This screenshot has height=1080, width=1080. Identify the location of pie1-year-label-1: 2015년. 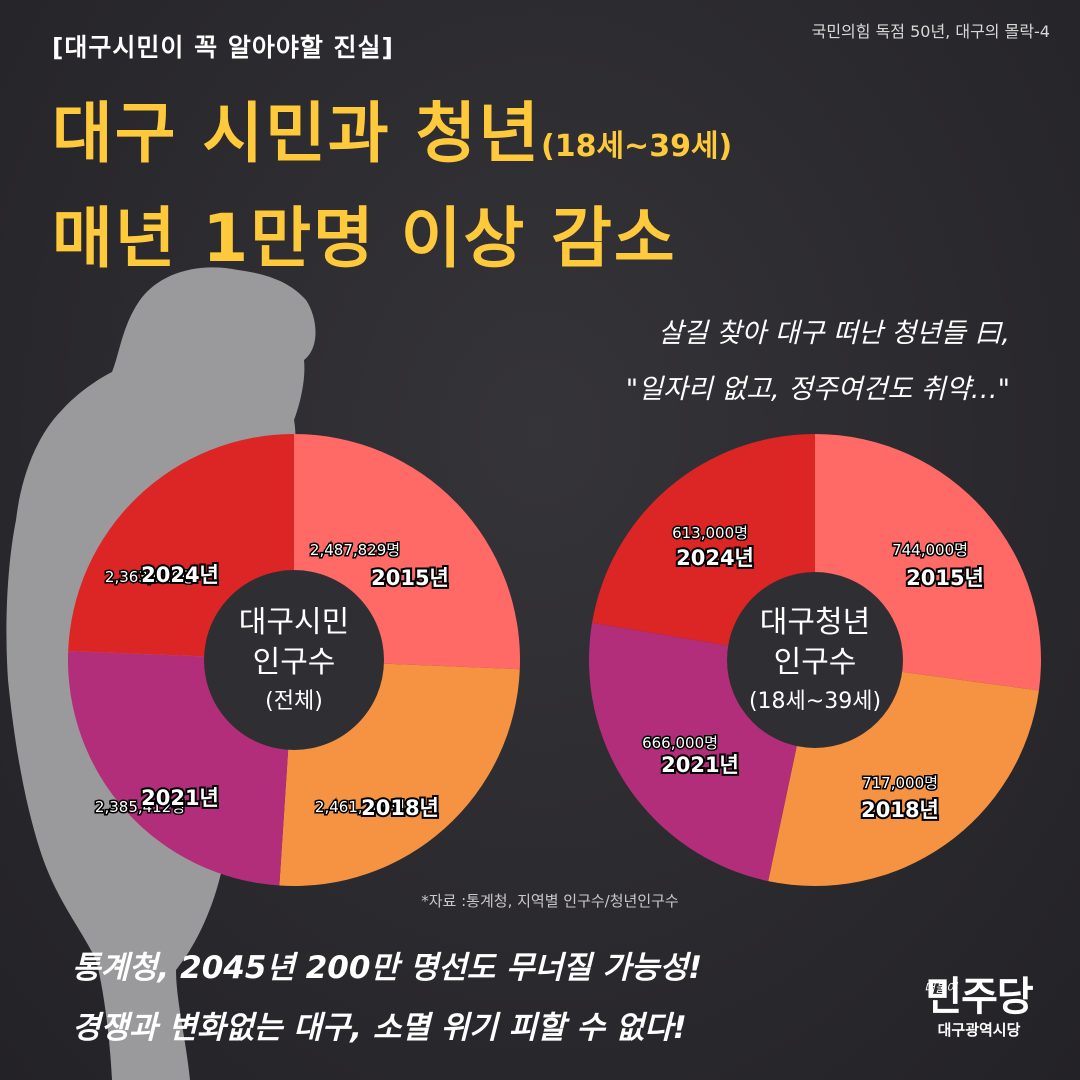
(410, 578).